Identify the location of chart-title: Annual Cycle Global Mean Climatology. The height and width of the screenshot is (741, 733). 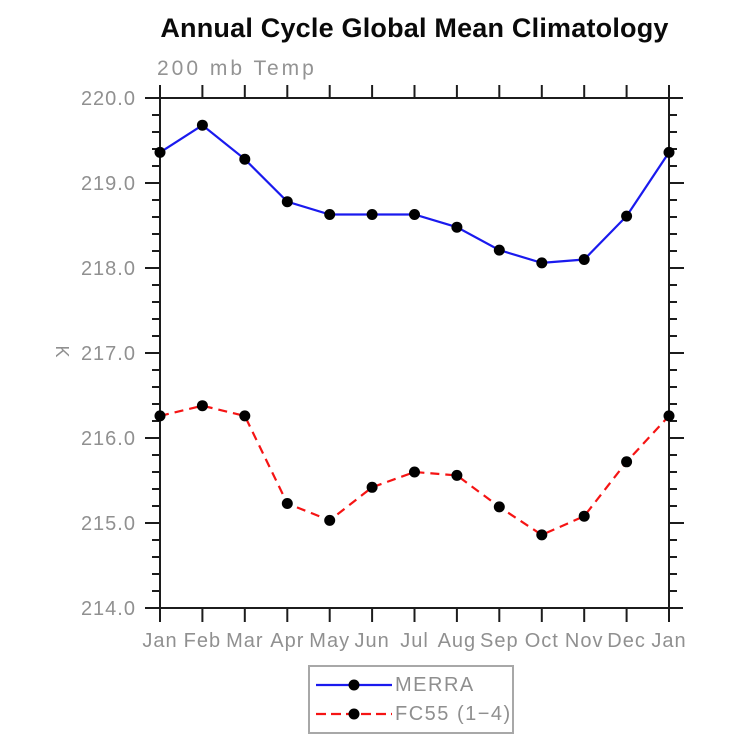
(414, 28).